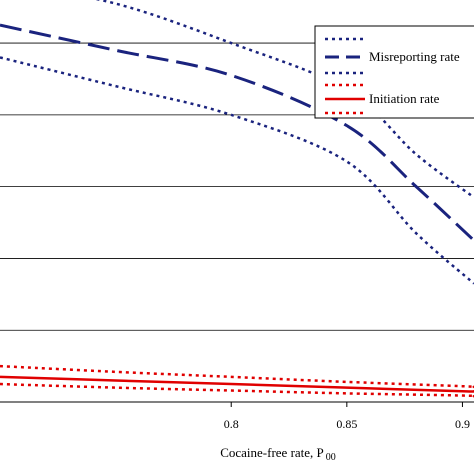 The height and width of the screenshot is (474, 474). I want to click on x-tick-label: 0.9, so click(462, 424).